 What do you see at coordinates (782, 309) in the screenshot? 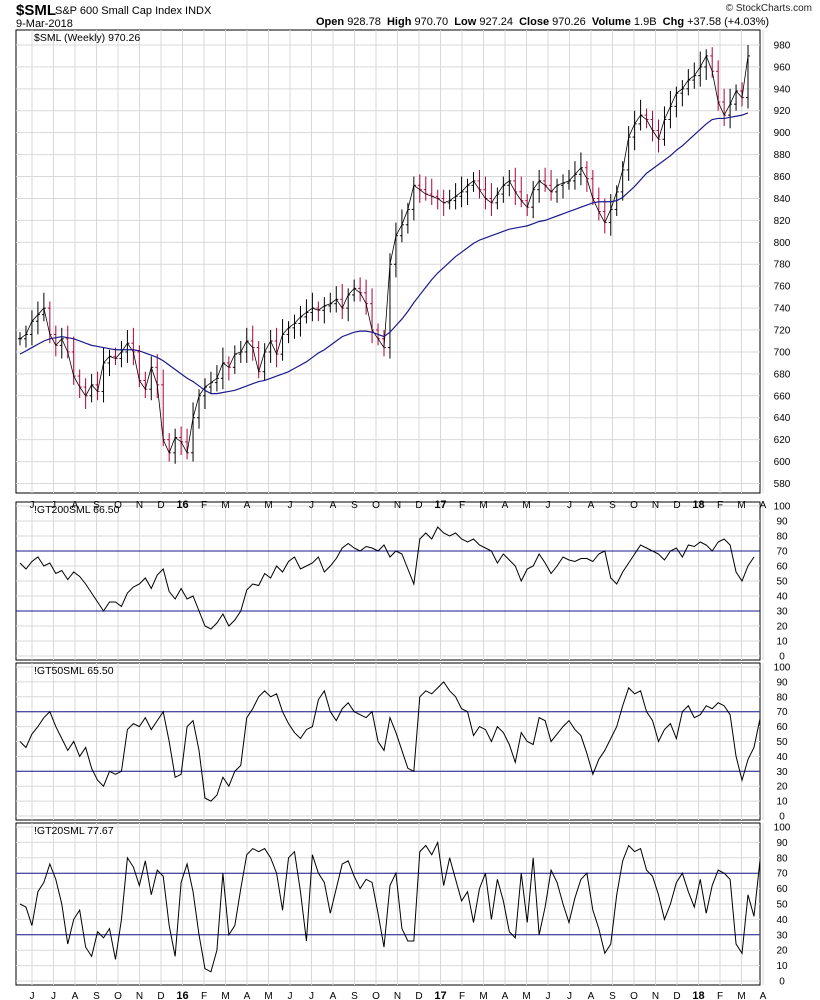
I see `y-tick-label: 740` at bounding box center [782, 309].